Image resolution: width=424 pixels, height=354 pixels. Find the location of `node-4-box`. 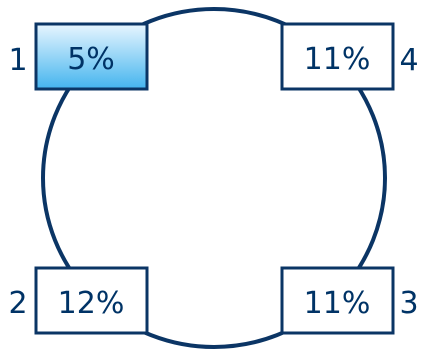

node-4-box is located at coordinates (337, 56).